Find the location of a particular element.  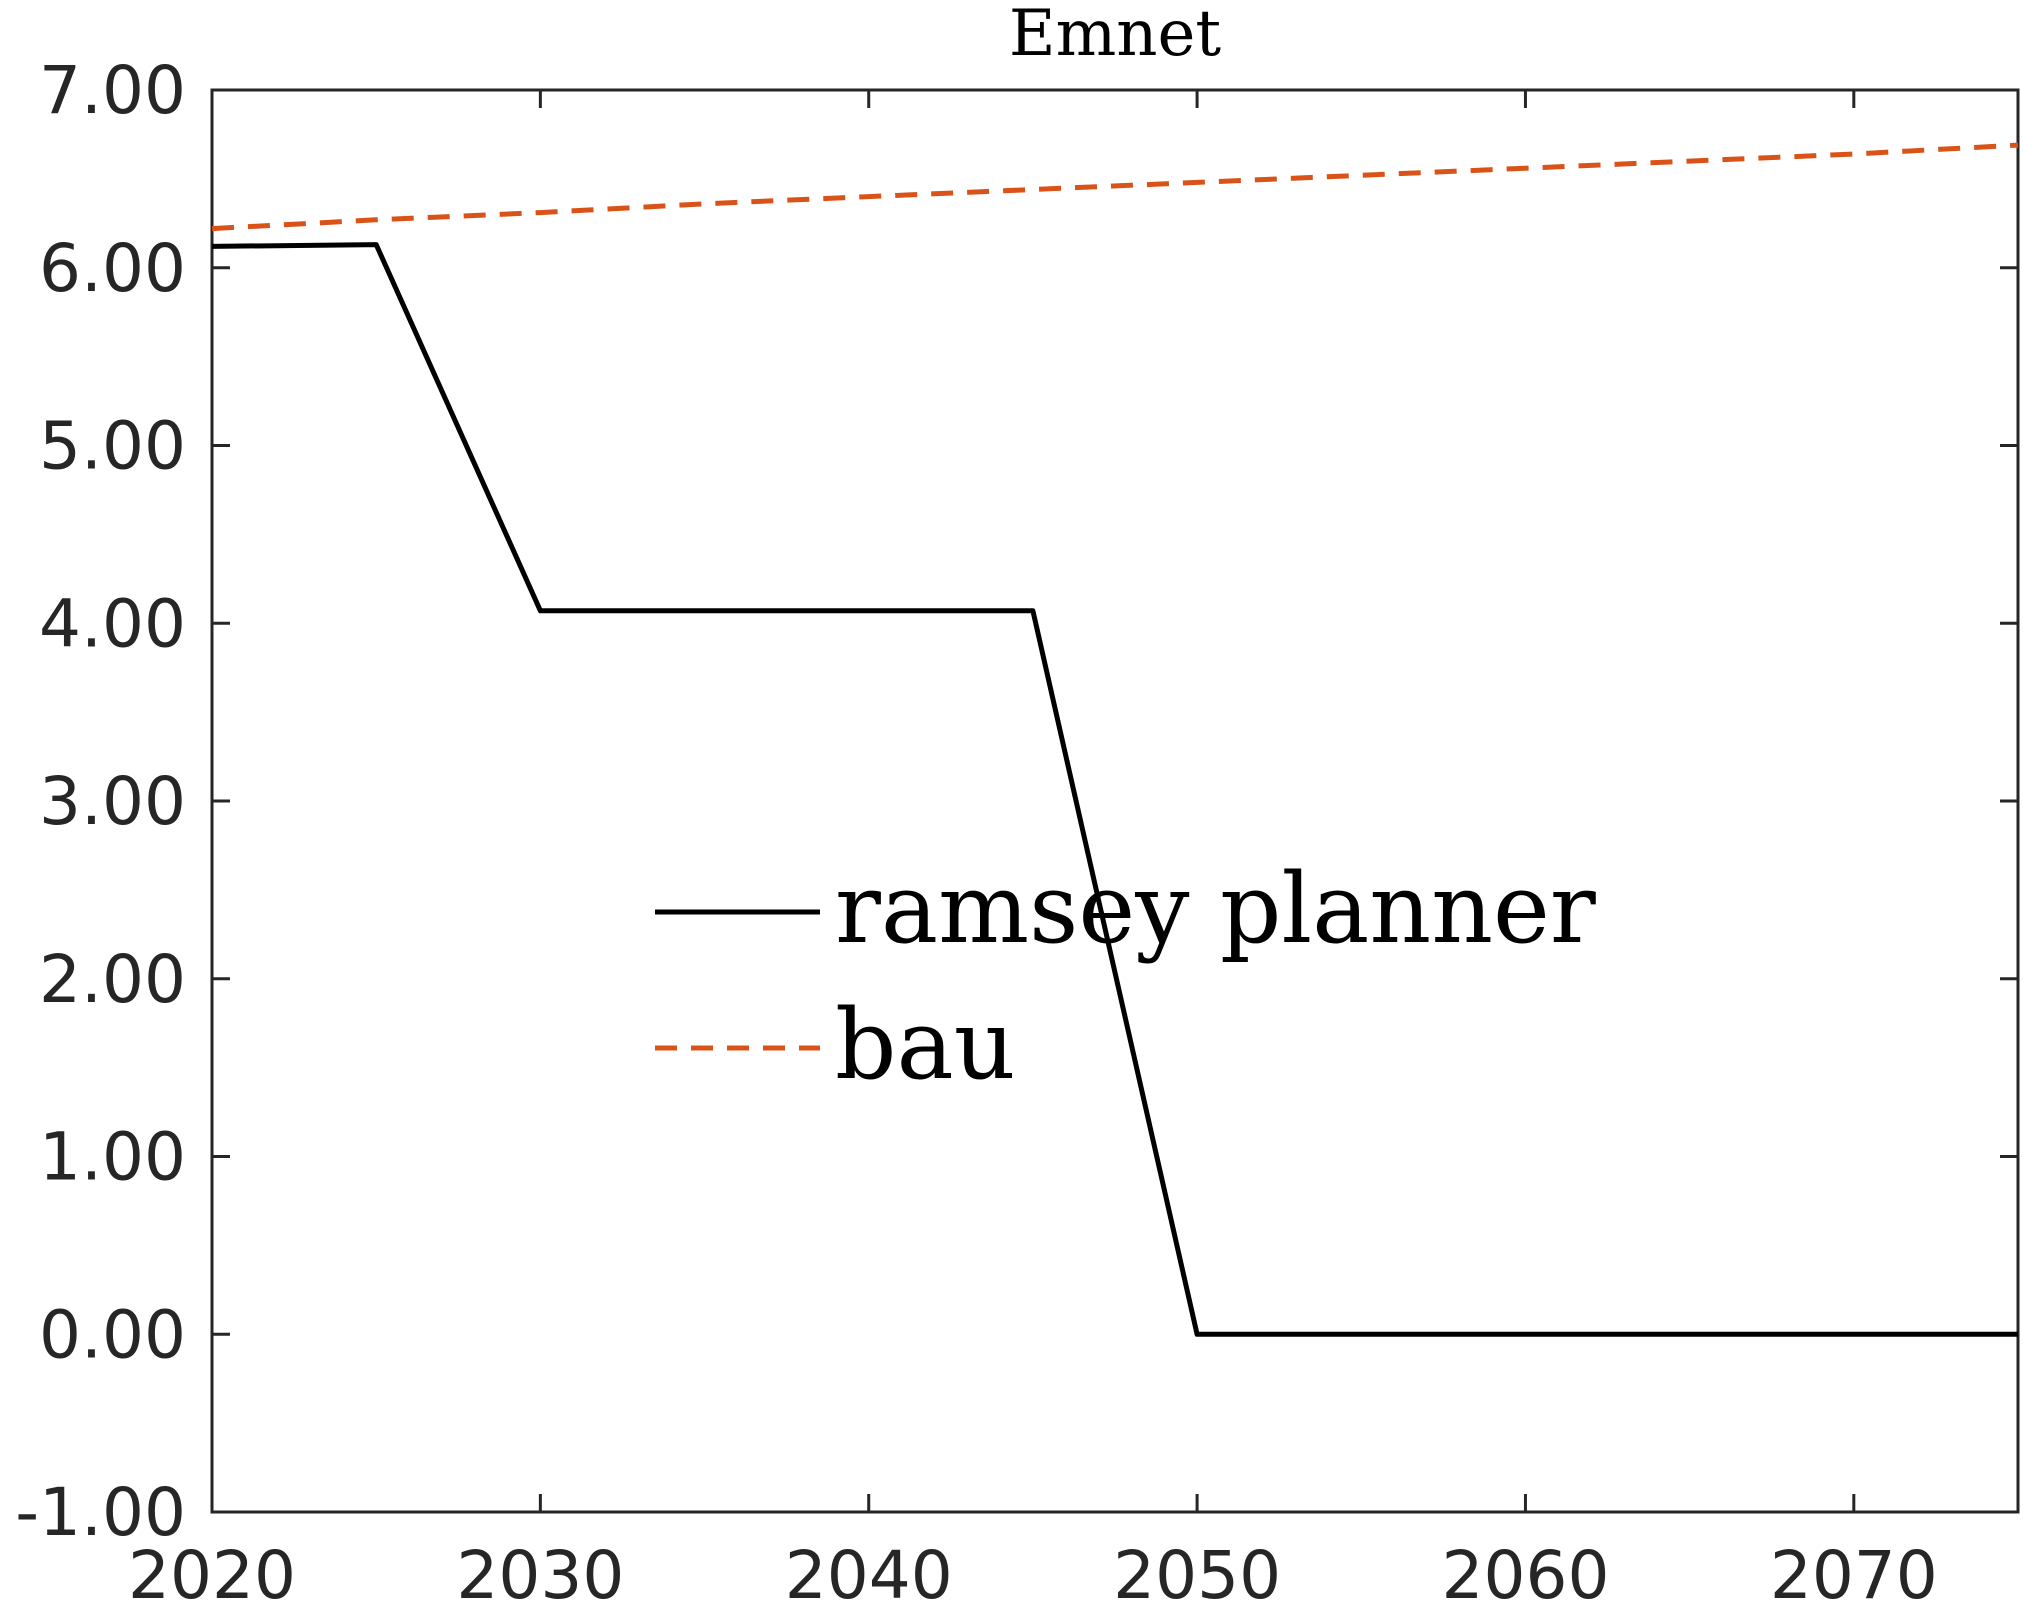

y-tick-label: 3.00 is located at coordinates (112, 801).